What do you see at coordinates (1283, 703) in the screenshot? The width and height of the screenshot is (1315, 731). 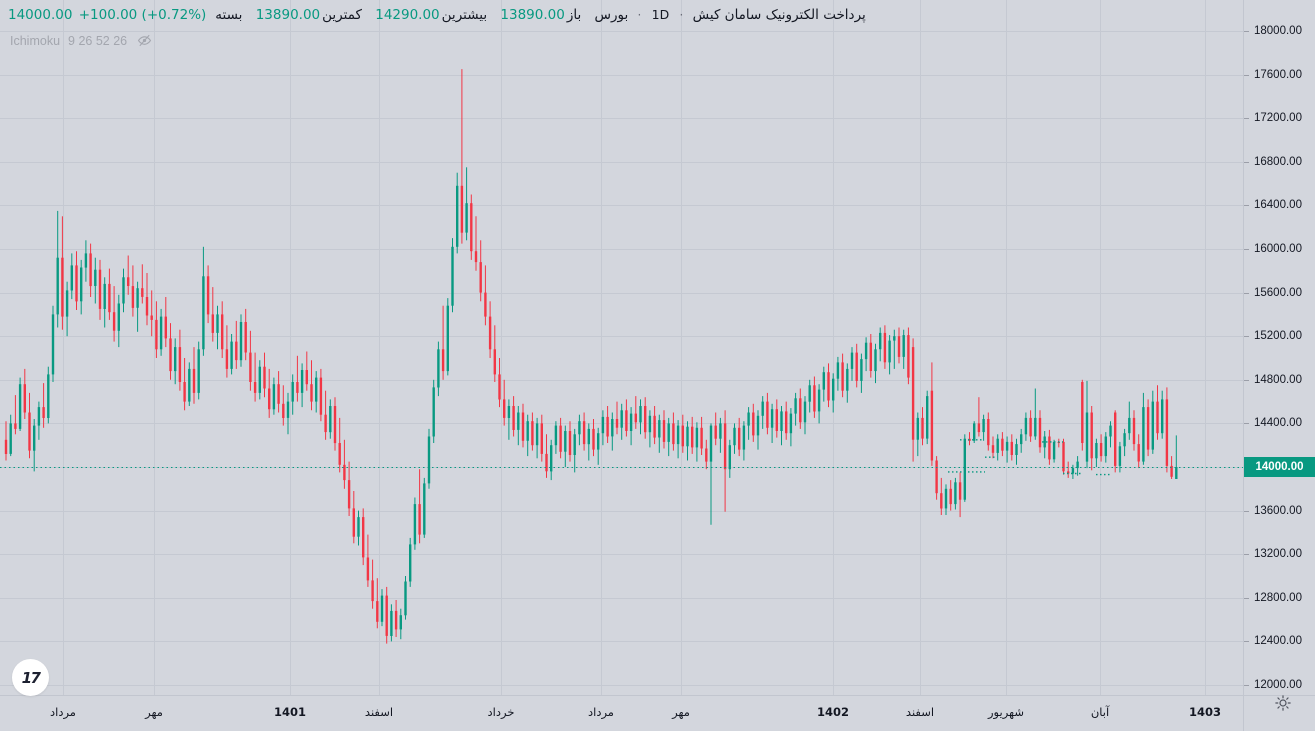 I see `theme-toggle-sun-icon` at bounding box center [1283, 703].